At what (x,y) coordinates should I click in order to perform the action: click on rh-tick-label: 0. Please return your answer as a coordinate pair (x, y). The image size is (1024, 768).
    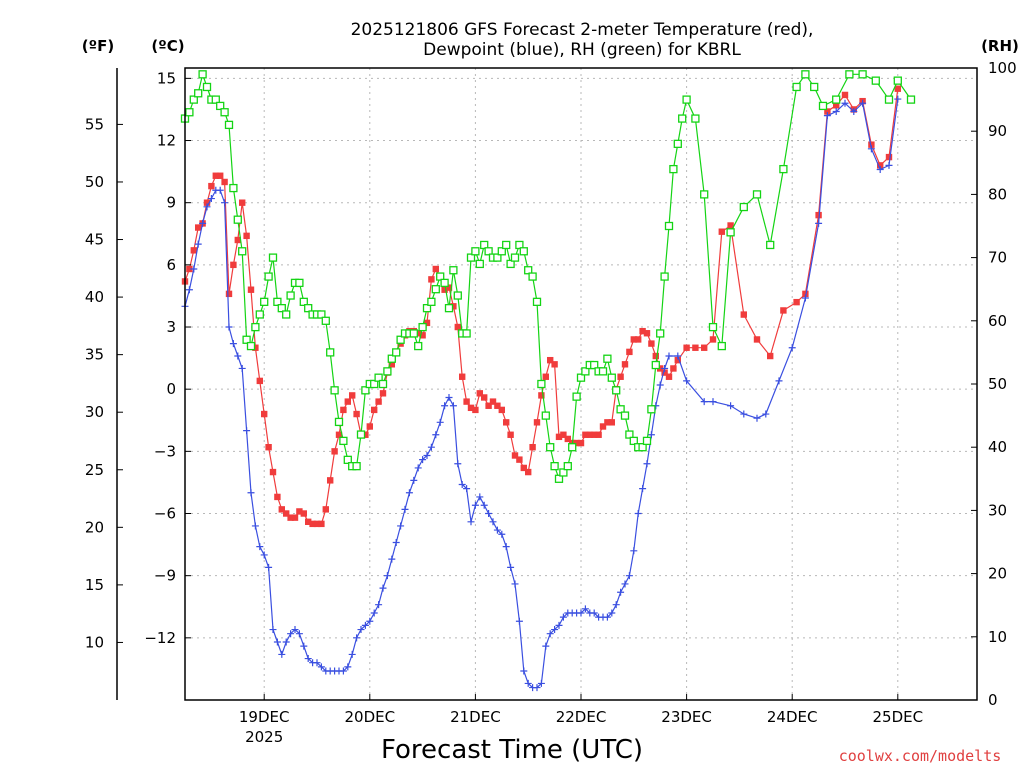
    Looking at the image, I should click on (993, 700).